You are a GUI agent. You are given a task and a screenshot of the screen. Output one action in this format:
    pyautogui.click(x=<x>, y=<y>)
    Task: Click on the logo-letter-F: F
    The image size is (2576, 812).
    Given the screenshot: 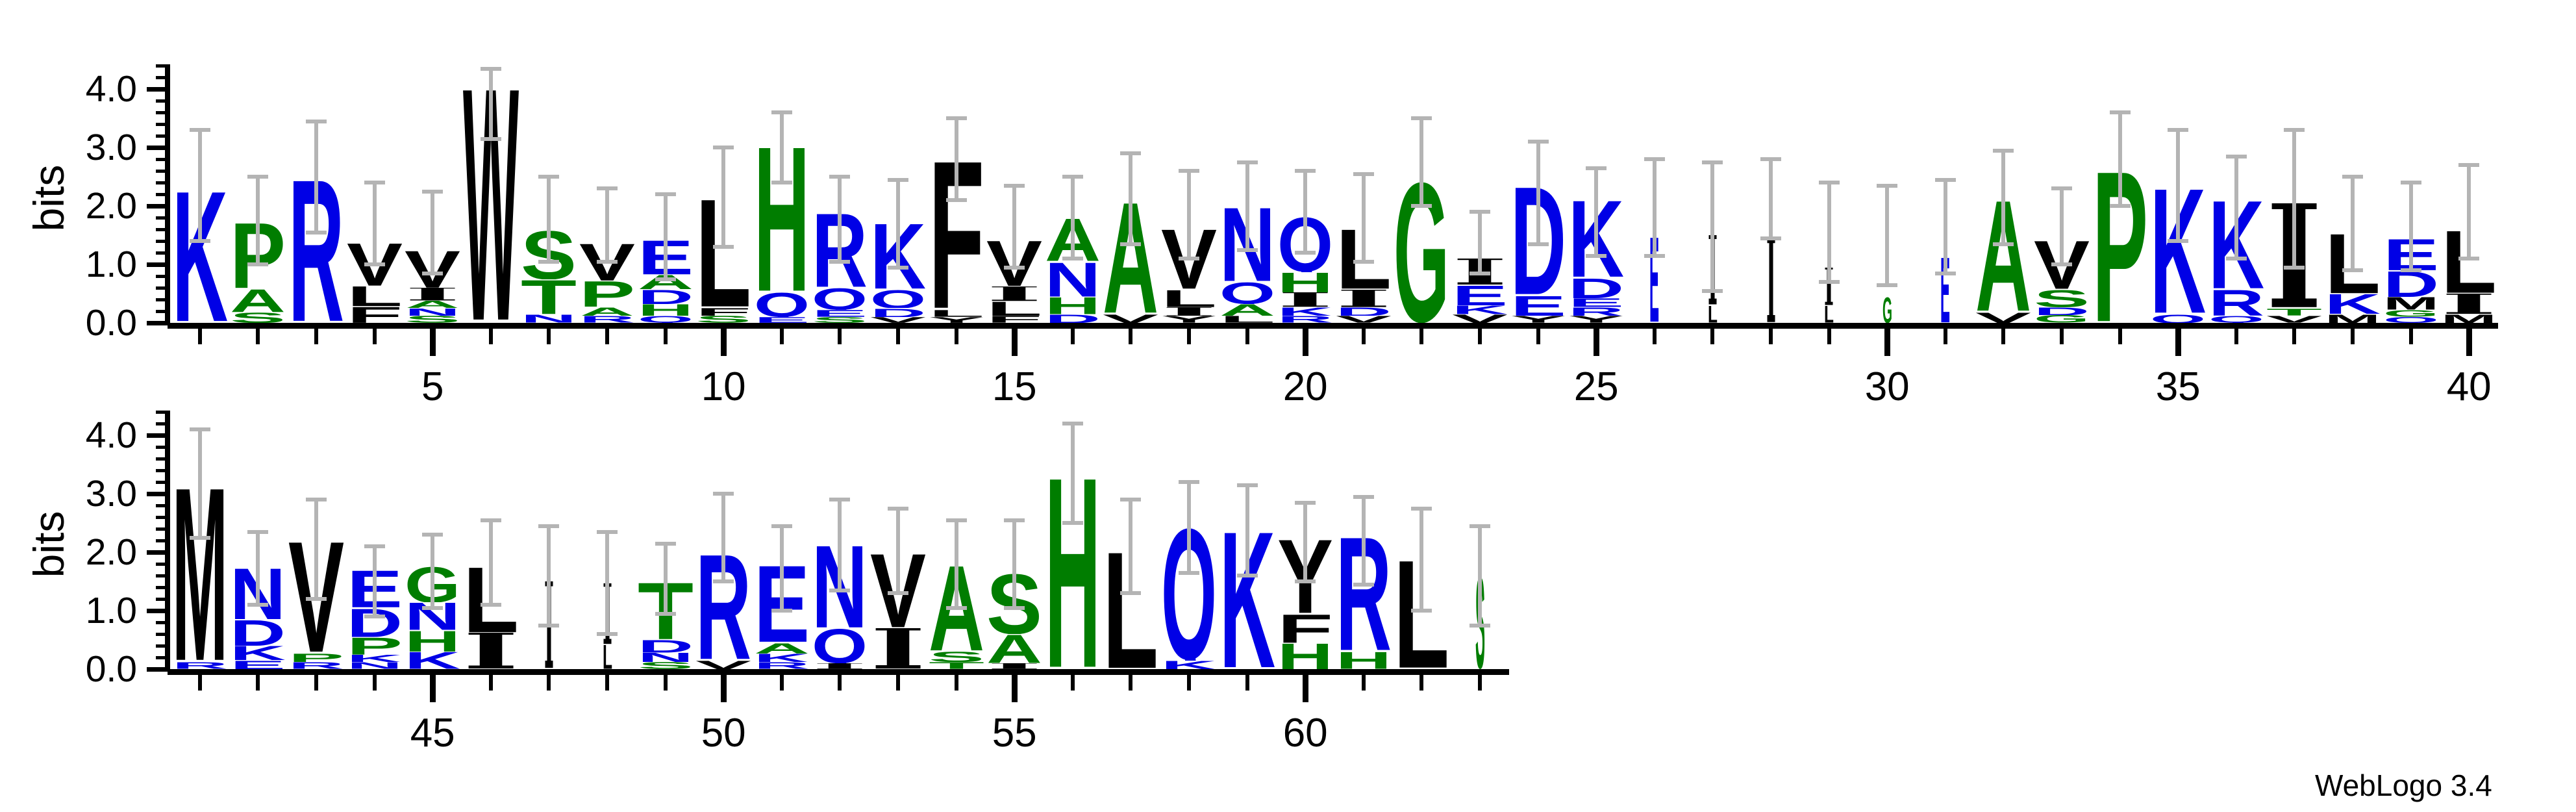 What is the action you would take?
    pyautogui.click(x=375, y=315)
    